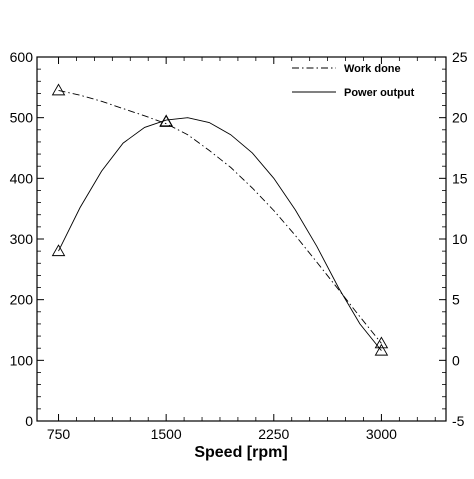 The height and width of the screenshot is (479, 474). I want to click on y-right-tick-label: 10, so click(460, 239).